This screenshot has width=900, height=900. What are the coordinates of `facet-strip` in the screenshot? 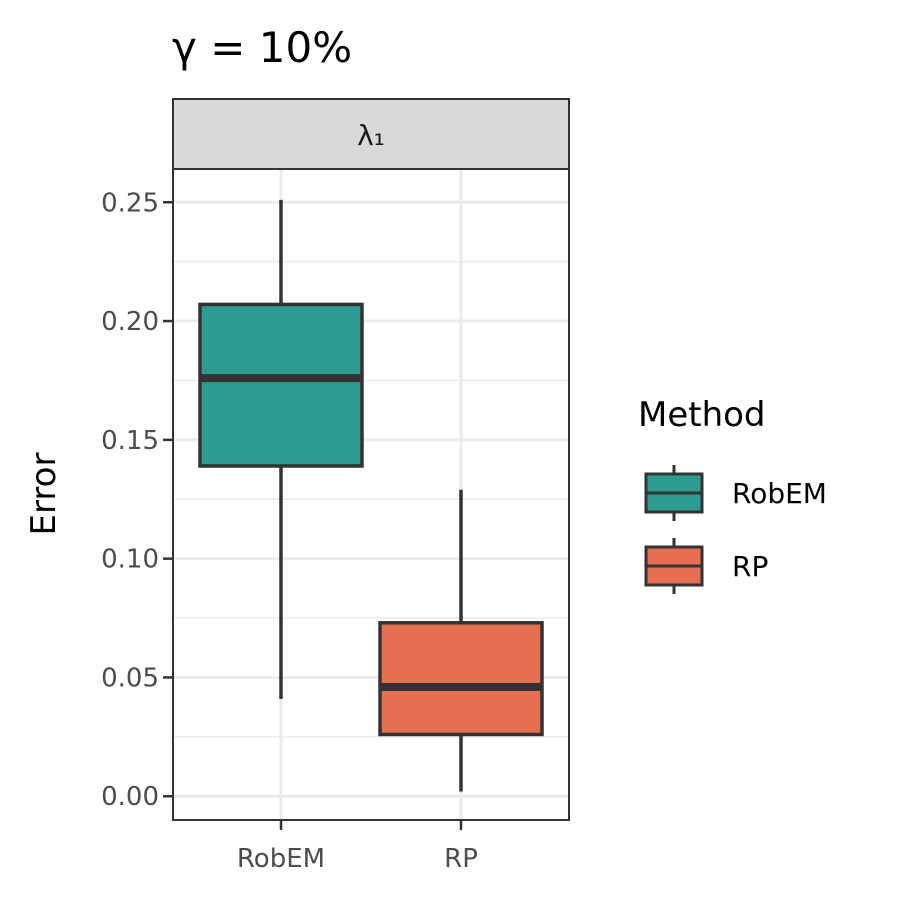 It's located at (371, 134).